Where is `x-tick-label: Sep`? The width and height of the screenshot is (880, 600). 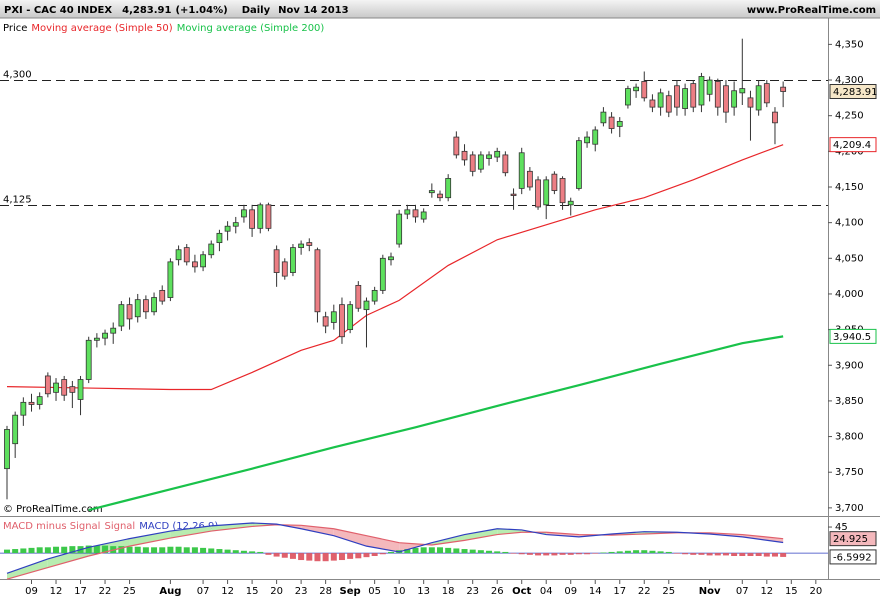
x-tick-label: Sep is located at coordinates (350, 591).